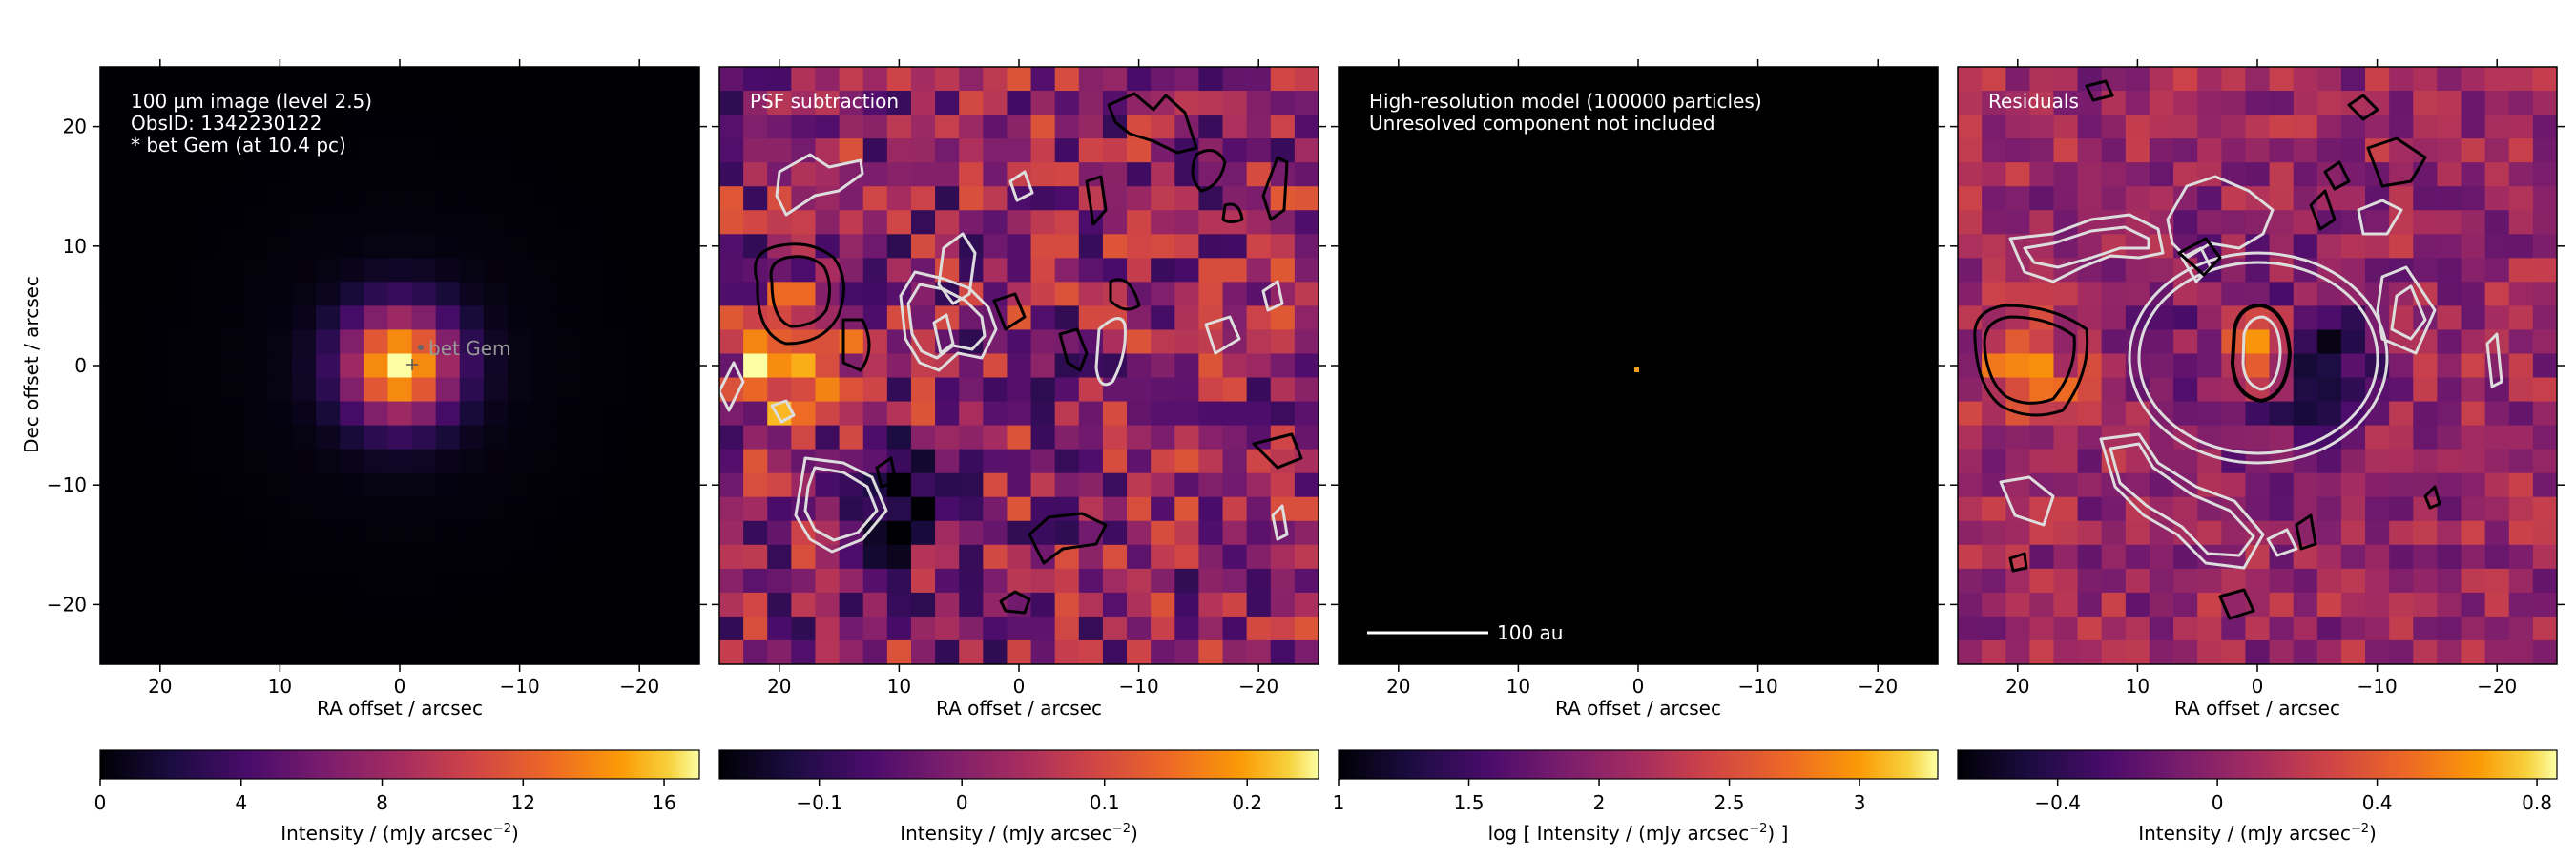 This screenshot has height=859, width=2576. What do you see at coordinates (2537, 802) in the screenshot?
I see `colorbar-tick-label: 0.8` at bounding box center [2537, 802].